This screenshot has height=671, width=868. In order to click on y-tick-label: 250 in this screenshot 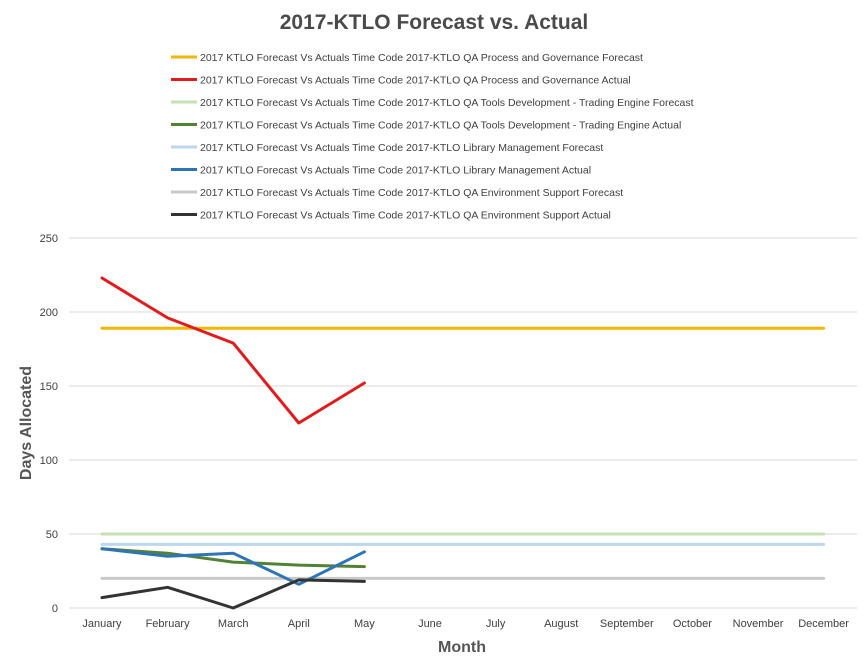, I will do `click(49, 239)`.